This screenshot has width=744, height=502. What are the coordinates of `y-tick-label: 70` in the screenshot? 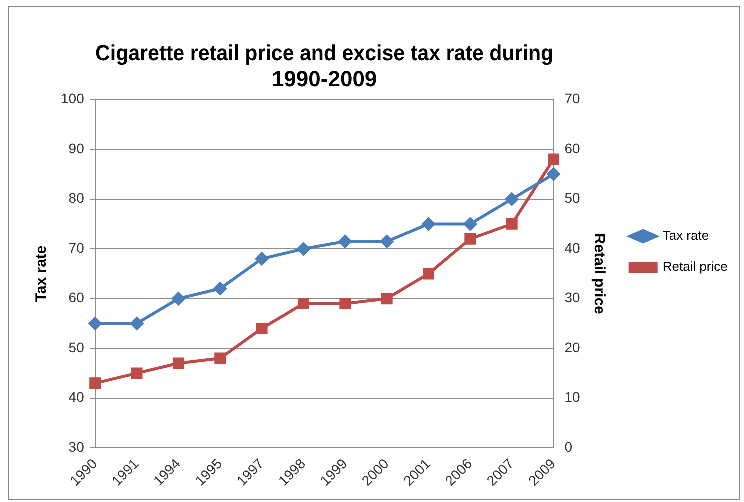 It's located at (76, 248).